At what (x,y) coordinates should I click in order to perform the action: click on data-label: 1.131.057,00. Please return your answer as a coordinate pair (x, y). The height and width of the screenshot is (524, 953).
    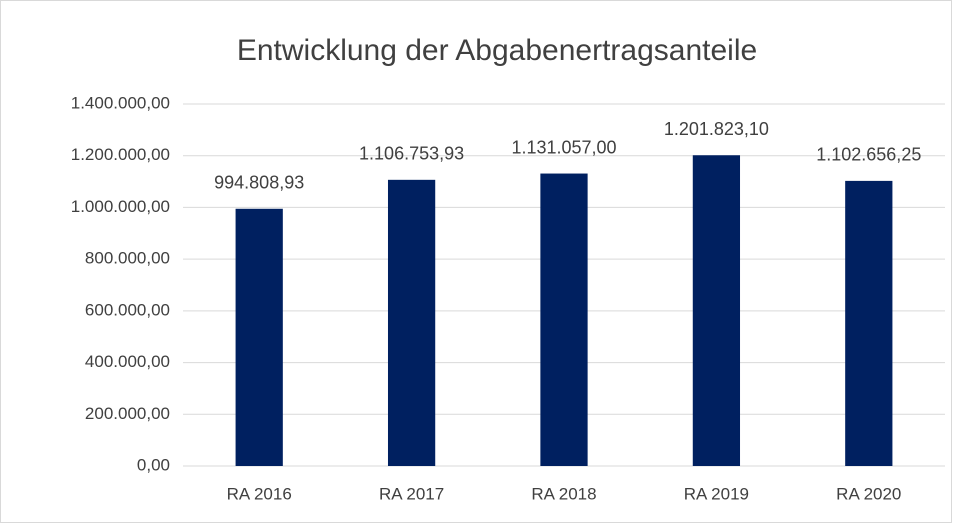
    Looking at the image, I should click on (563, 147).